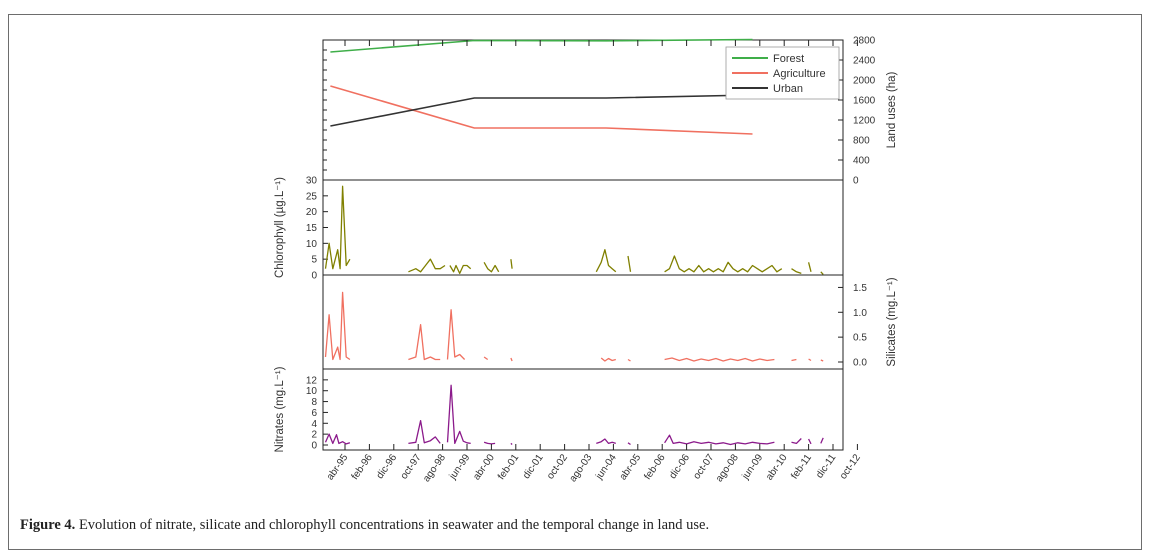  Describe the element at coordinates (314, 435) in the screenshot. I see `y-tick-label: 2` at that location.